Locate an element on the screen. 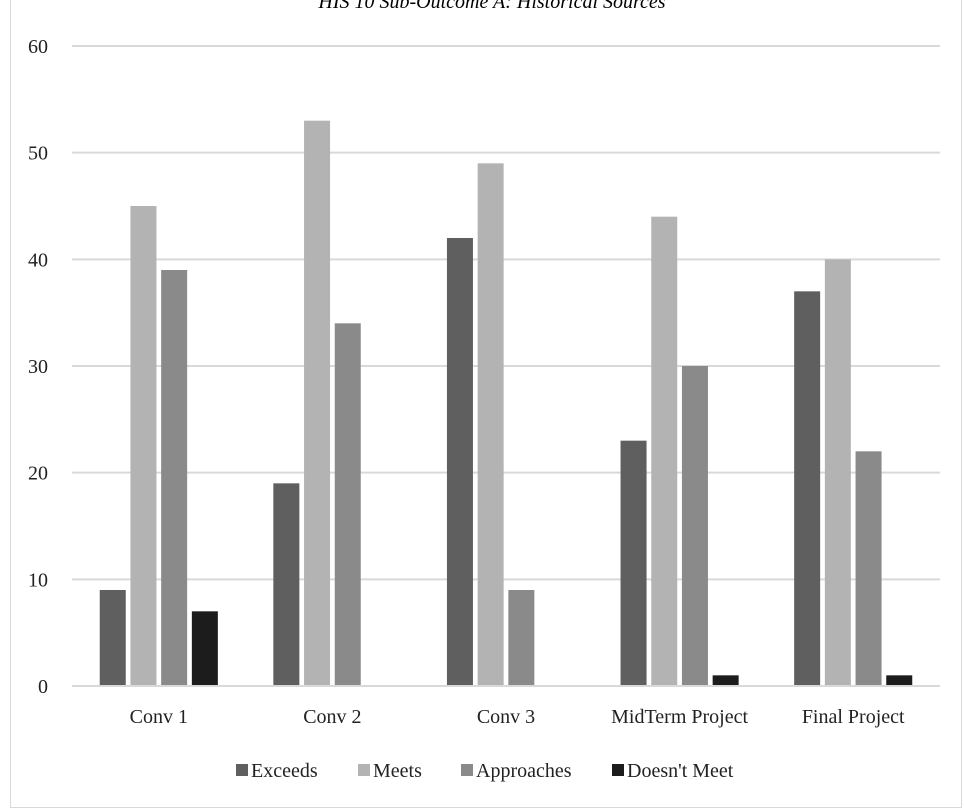 This screenshot has width=964, height=810. legend-item: Approaches is located at coordinates (516, 771).